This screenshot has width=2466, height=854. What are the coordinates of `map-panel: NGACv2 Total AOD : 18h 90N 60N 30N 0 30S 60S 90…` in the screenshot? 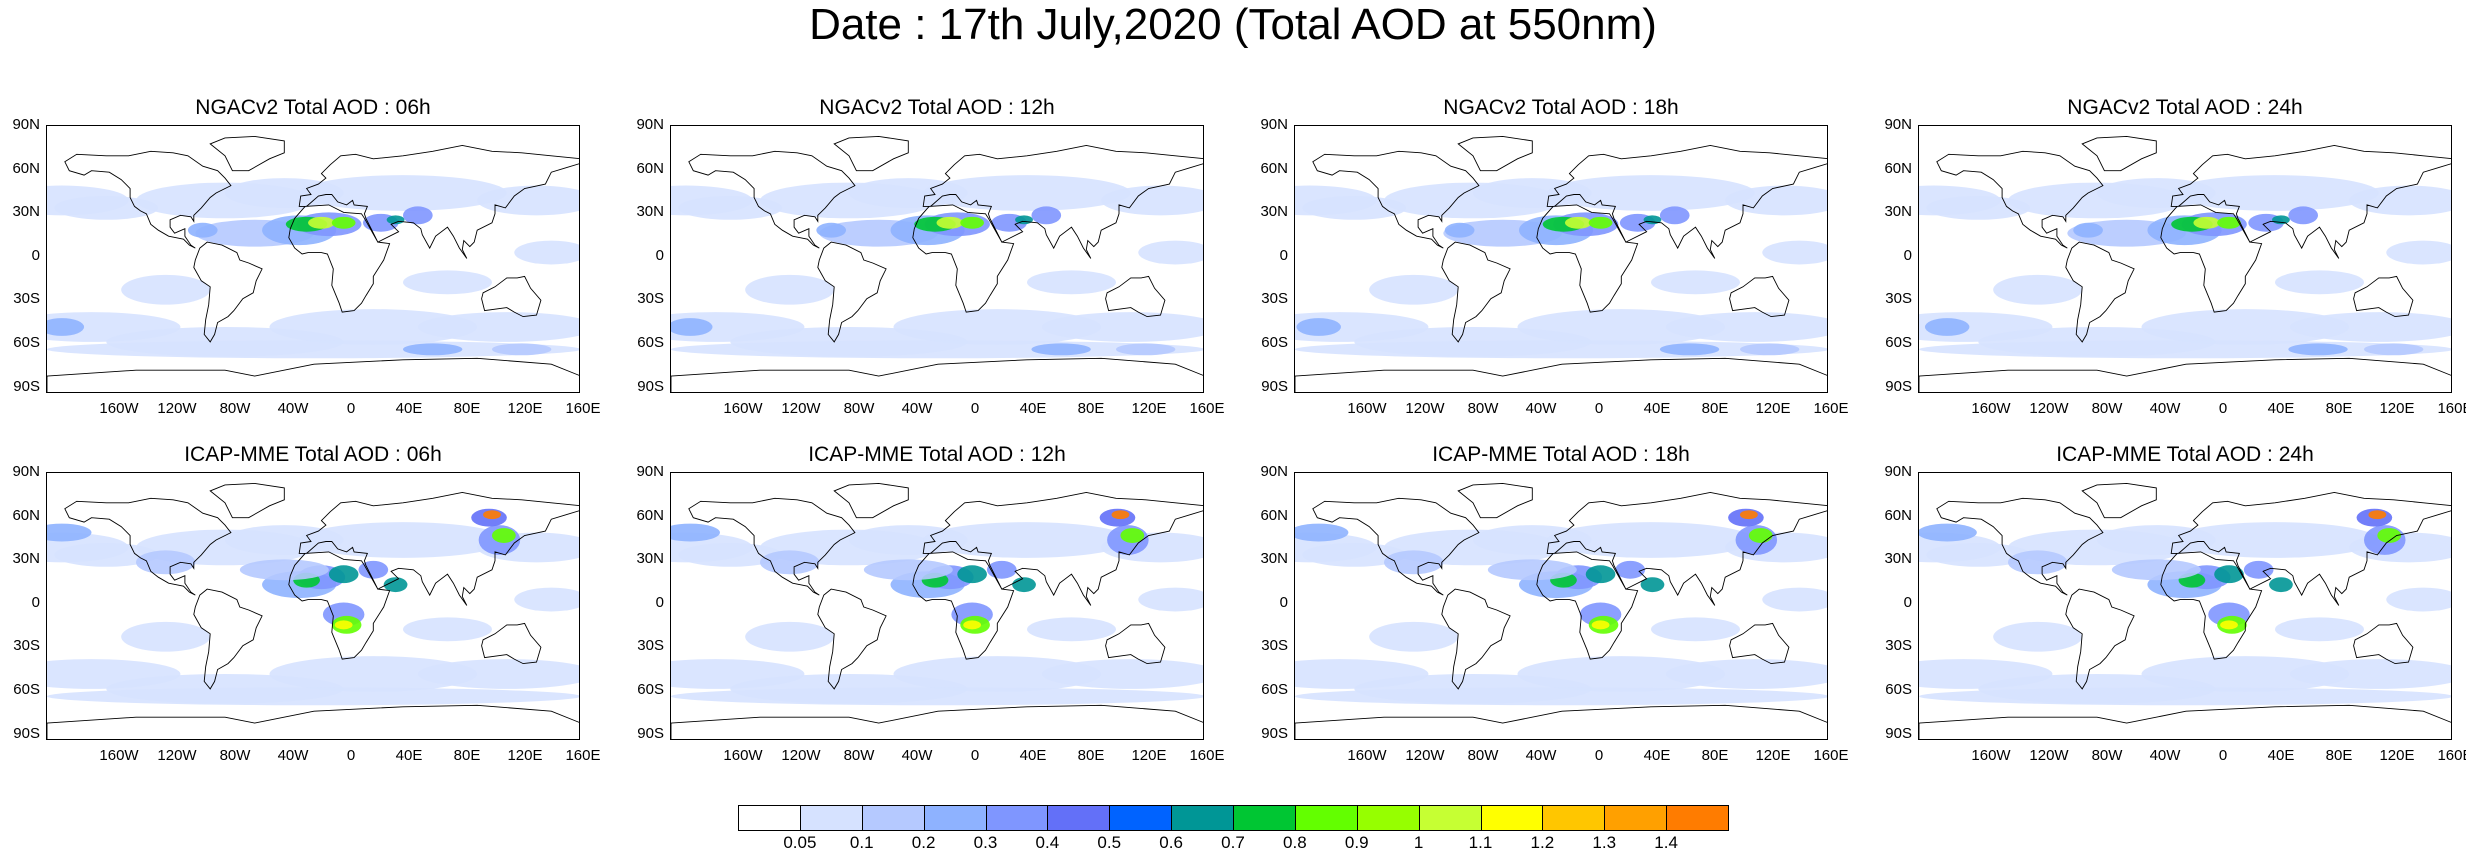 It's located at (1548, 256).